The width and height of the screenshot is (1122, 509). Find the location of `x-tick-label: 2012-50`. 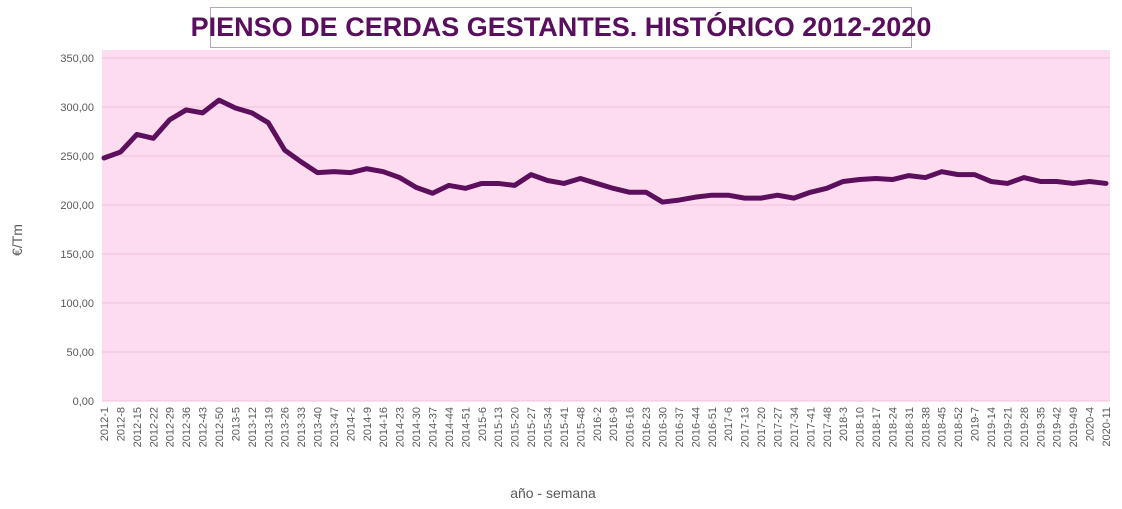

x-tick-label: 2012-50 is located at coordinates (220, 427).